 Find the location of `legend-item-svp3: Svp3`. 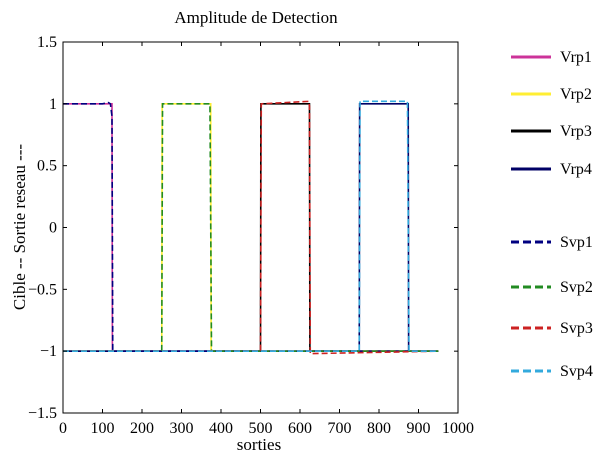

legend-item-svp3: Svp3 is located at coordinates (552, 328).